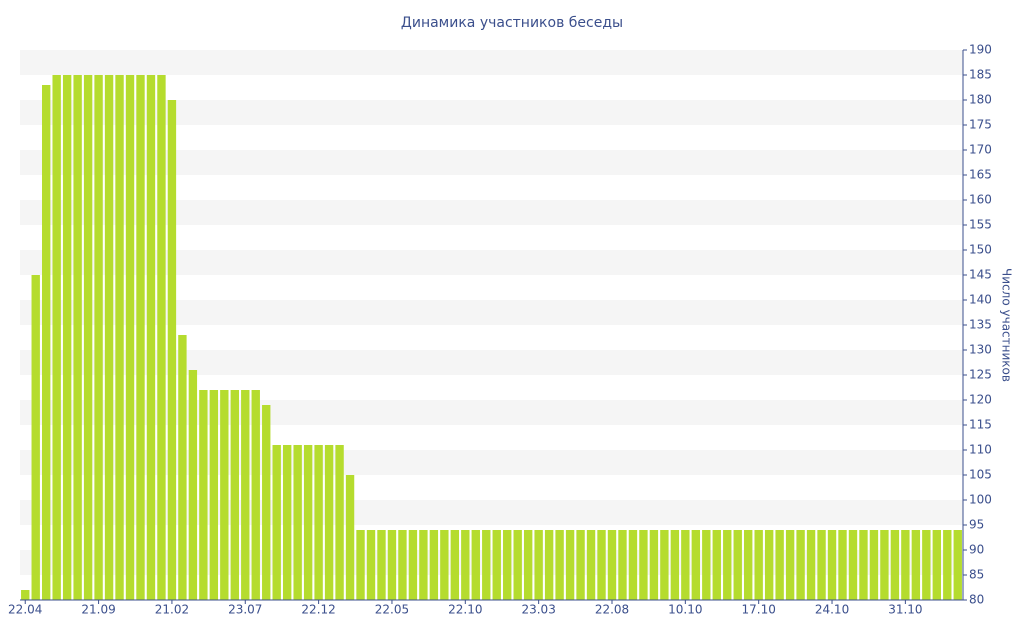 The width and height of the screenshot is (1024, 644). What do you see at coordinates (980, 50) in the screenshot?
I see `y-tick-label: 190` at bounding box center [980, 50].